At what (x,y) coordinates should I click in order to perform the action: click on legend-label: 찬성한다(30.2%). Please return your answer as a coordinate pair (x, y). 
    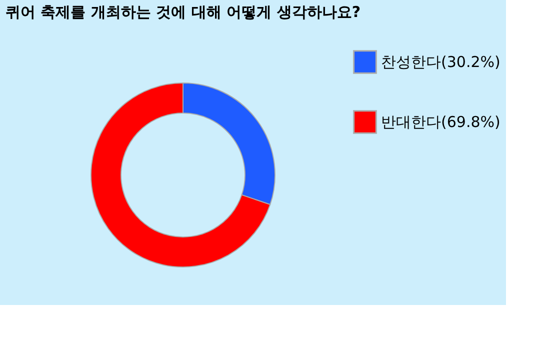
    Looking at the image, I should click on (440, 62).